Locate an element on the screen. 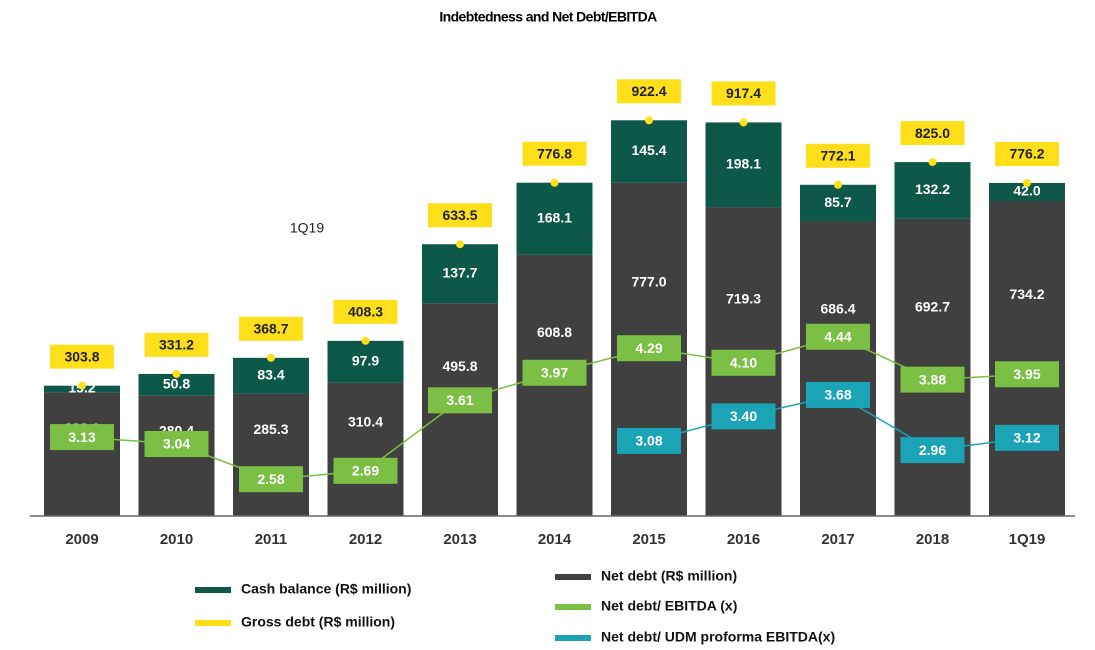 This screenshot has width=1095, height=650. data-label: 42.0 is located at coordinates (1026, 191).